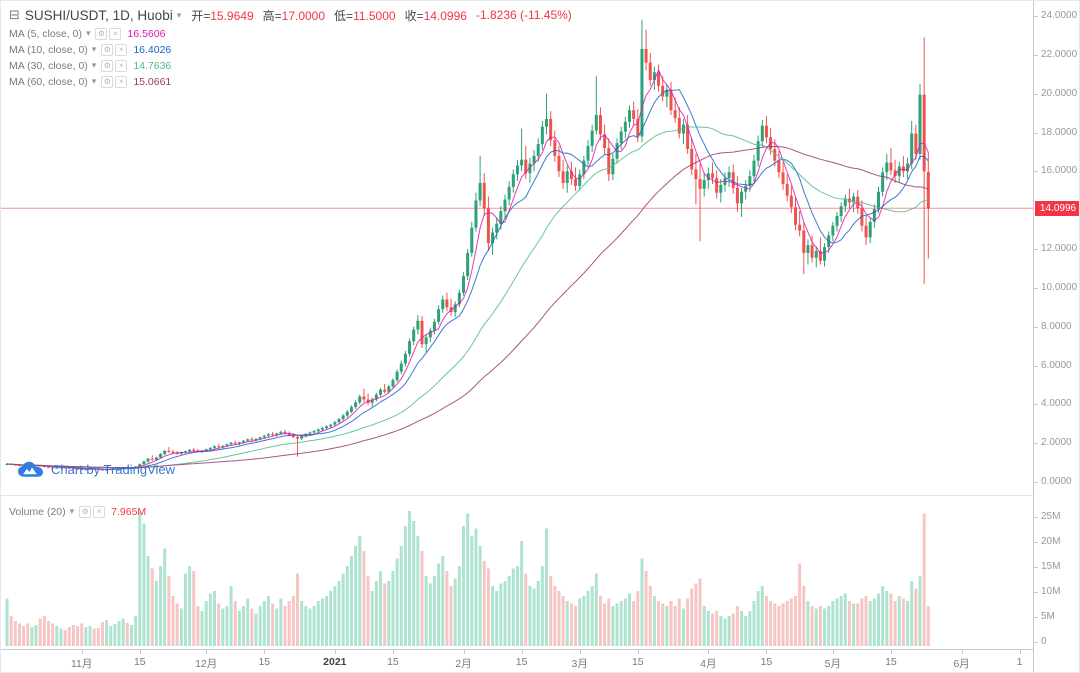  What do you see at coordinates (579, 664) in the screenshot?
I see `time-tick-label: 3月` at bounding box center [579, 664].